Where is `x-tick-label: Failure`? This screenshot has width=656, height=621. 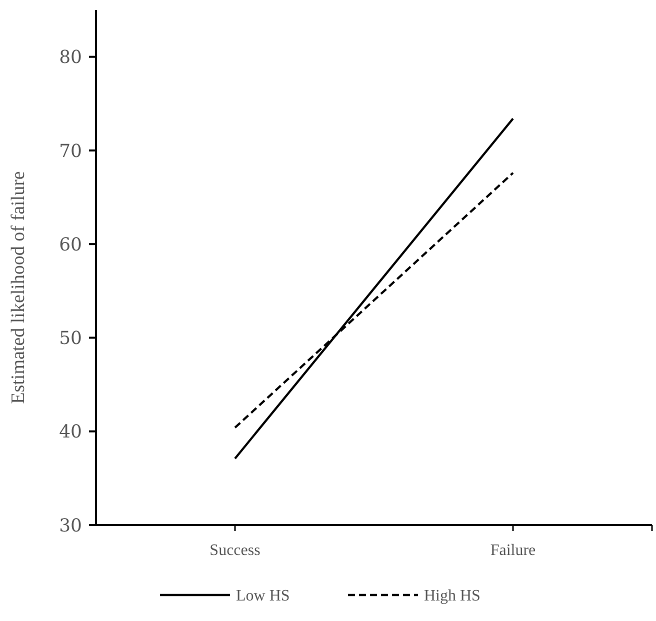
x-tick-label: Failure is located at coordinates (513, 550).